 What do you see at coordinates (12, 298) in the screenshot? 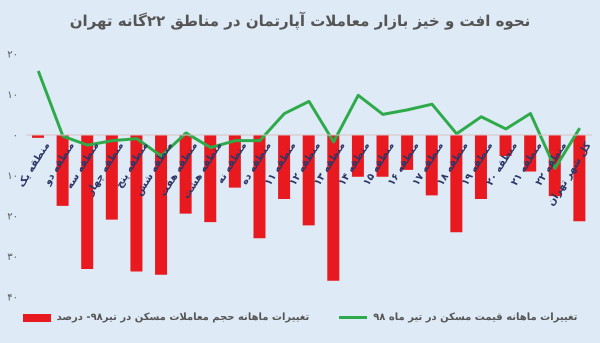
I see `y-tick-label: ۴۰` at bounding box center [12, 298].